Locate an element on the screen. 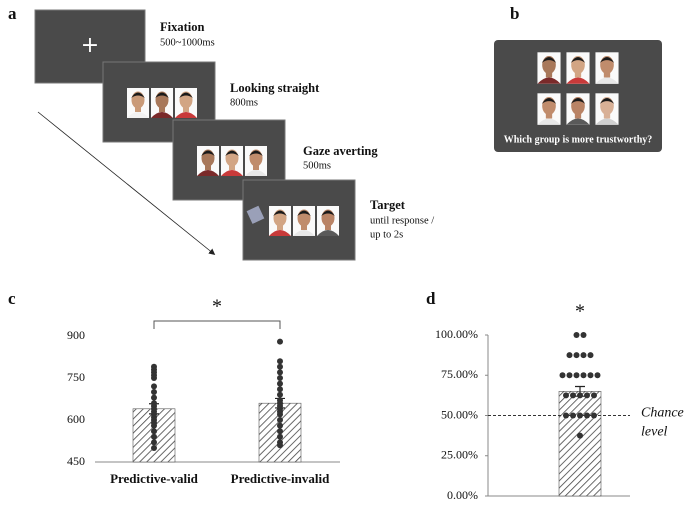 The height and width of the screenshot is (516, 685). time-arrow is located at coordinates (126, 183).